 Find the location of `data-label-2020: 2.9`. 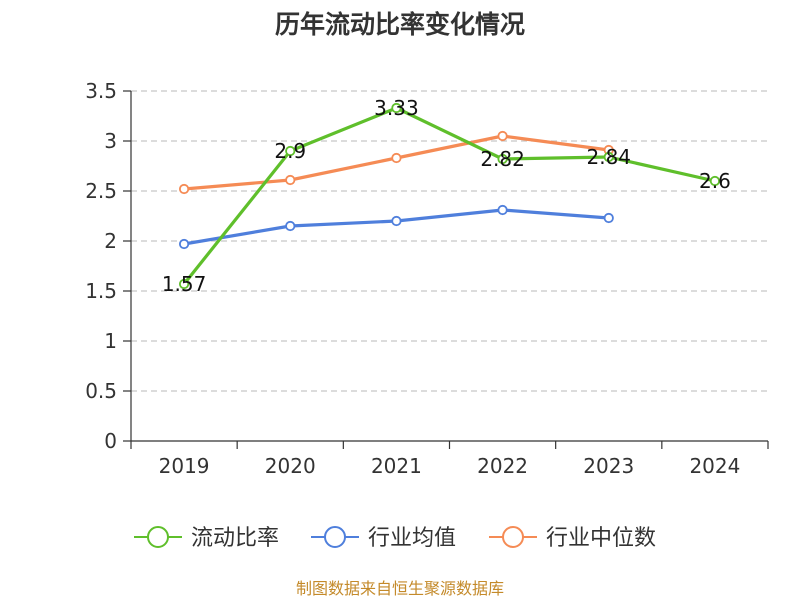

data-label-2020: 2.9 is located at coordinates (290, 151).